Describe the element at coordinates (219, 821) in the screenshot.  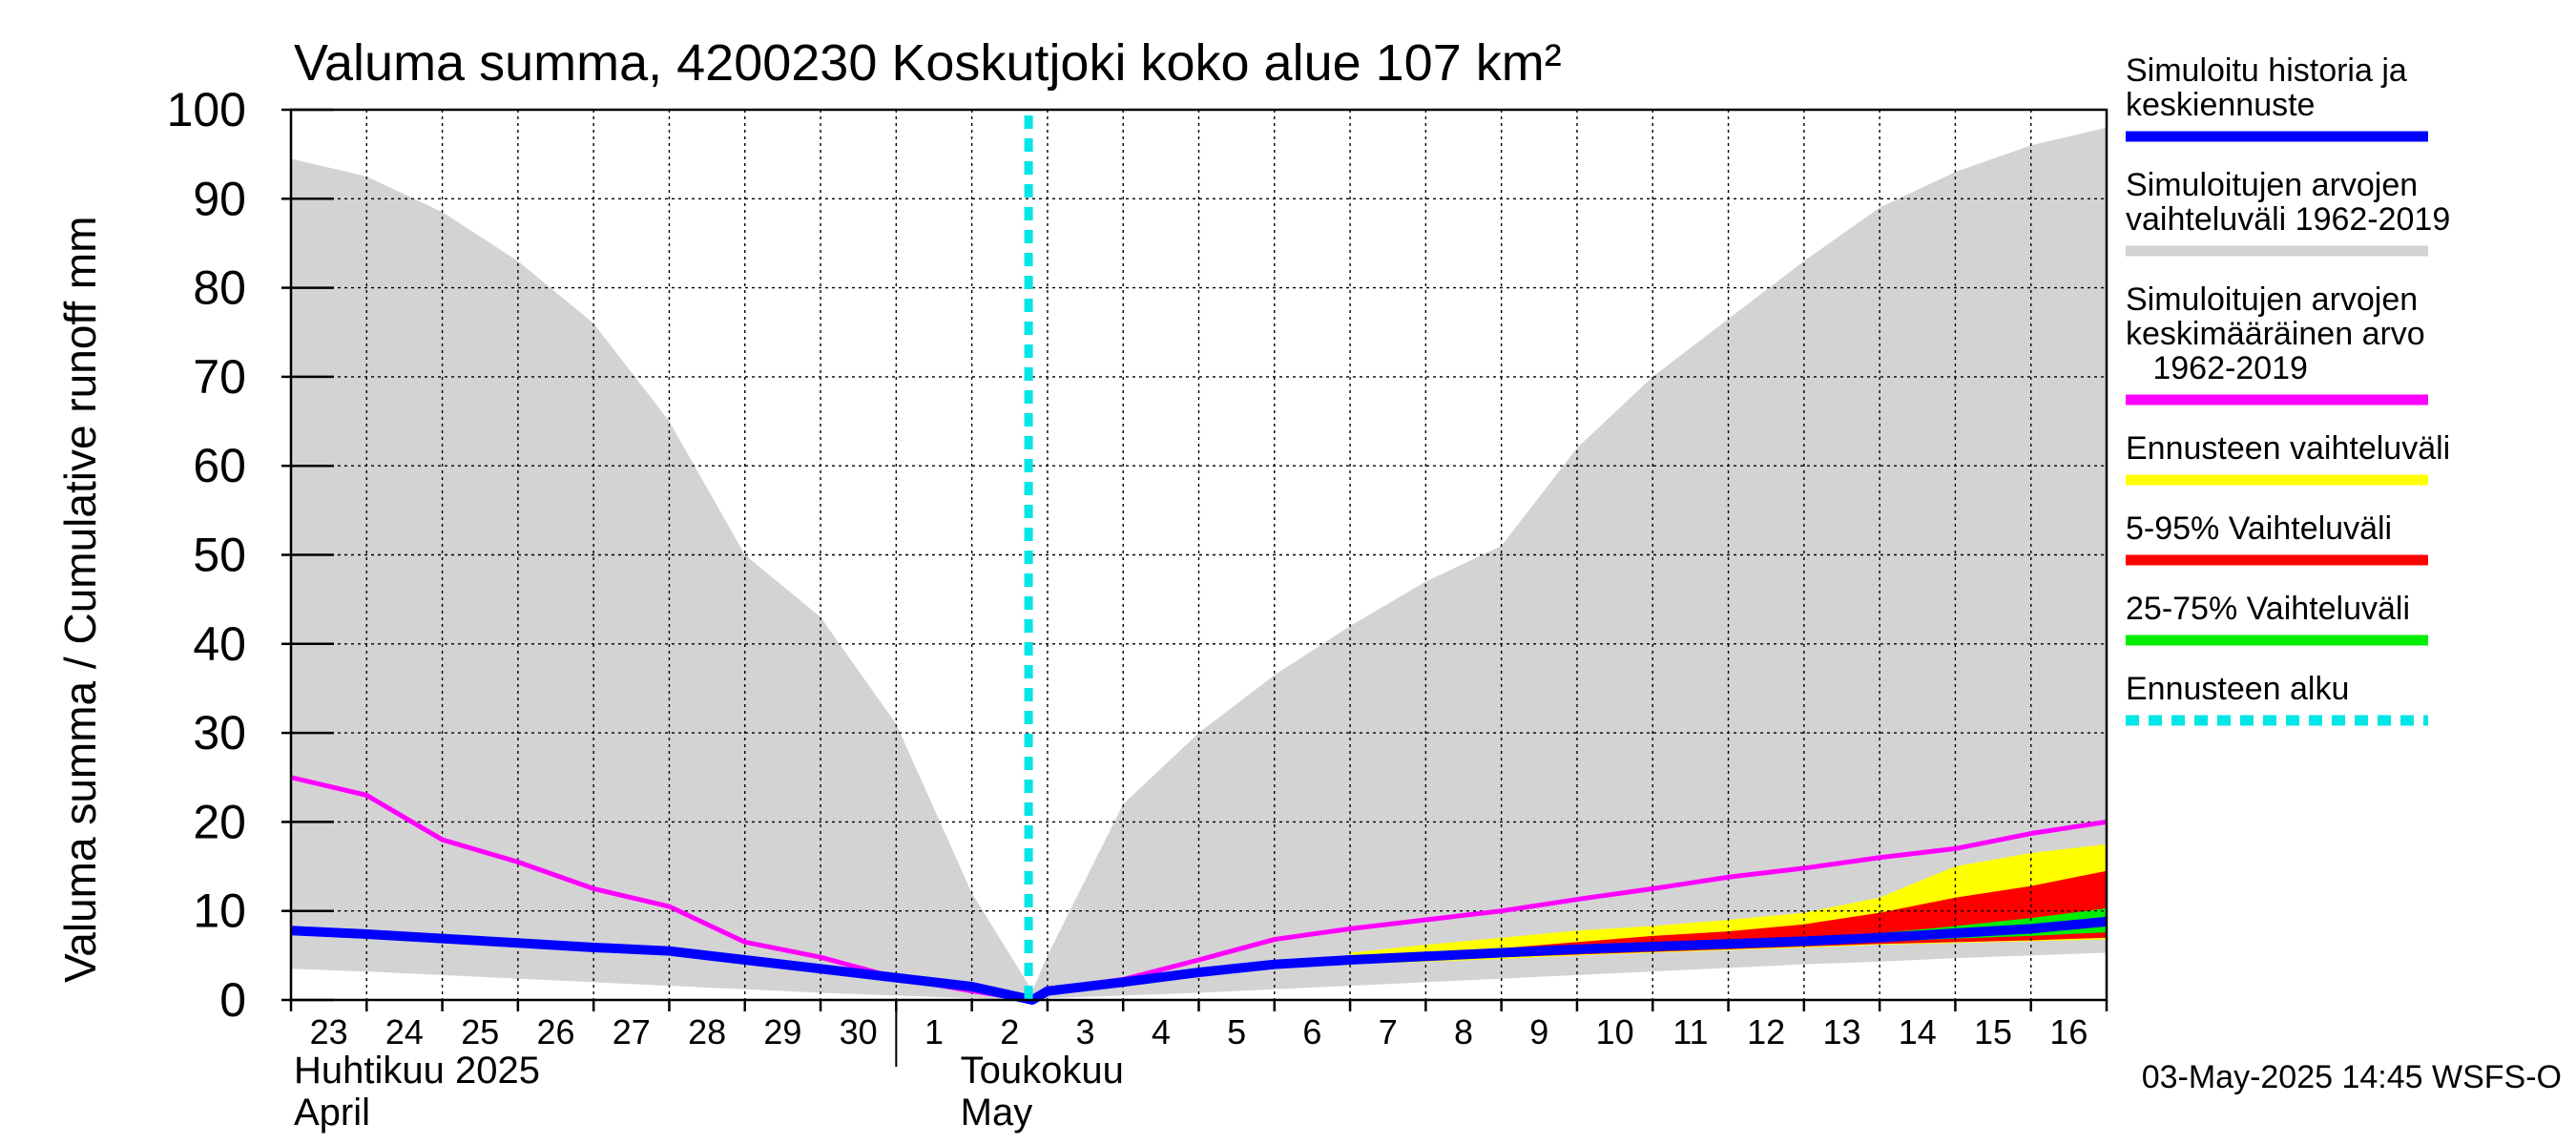
I see `y-tick-label: 20` at that location.